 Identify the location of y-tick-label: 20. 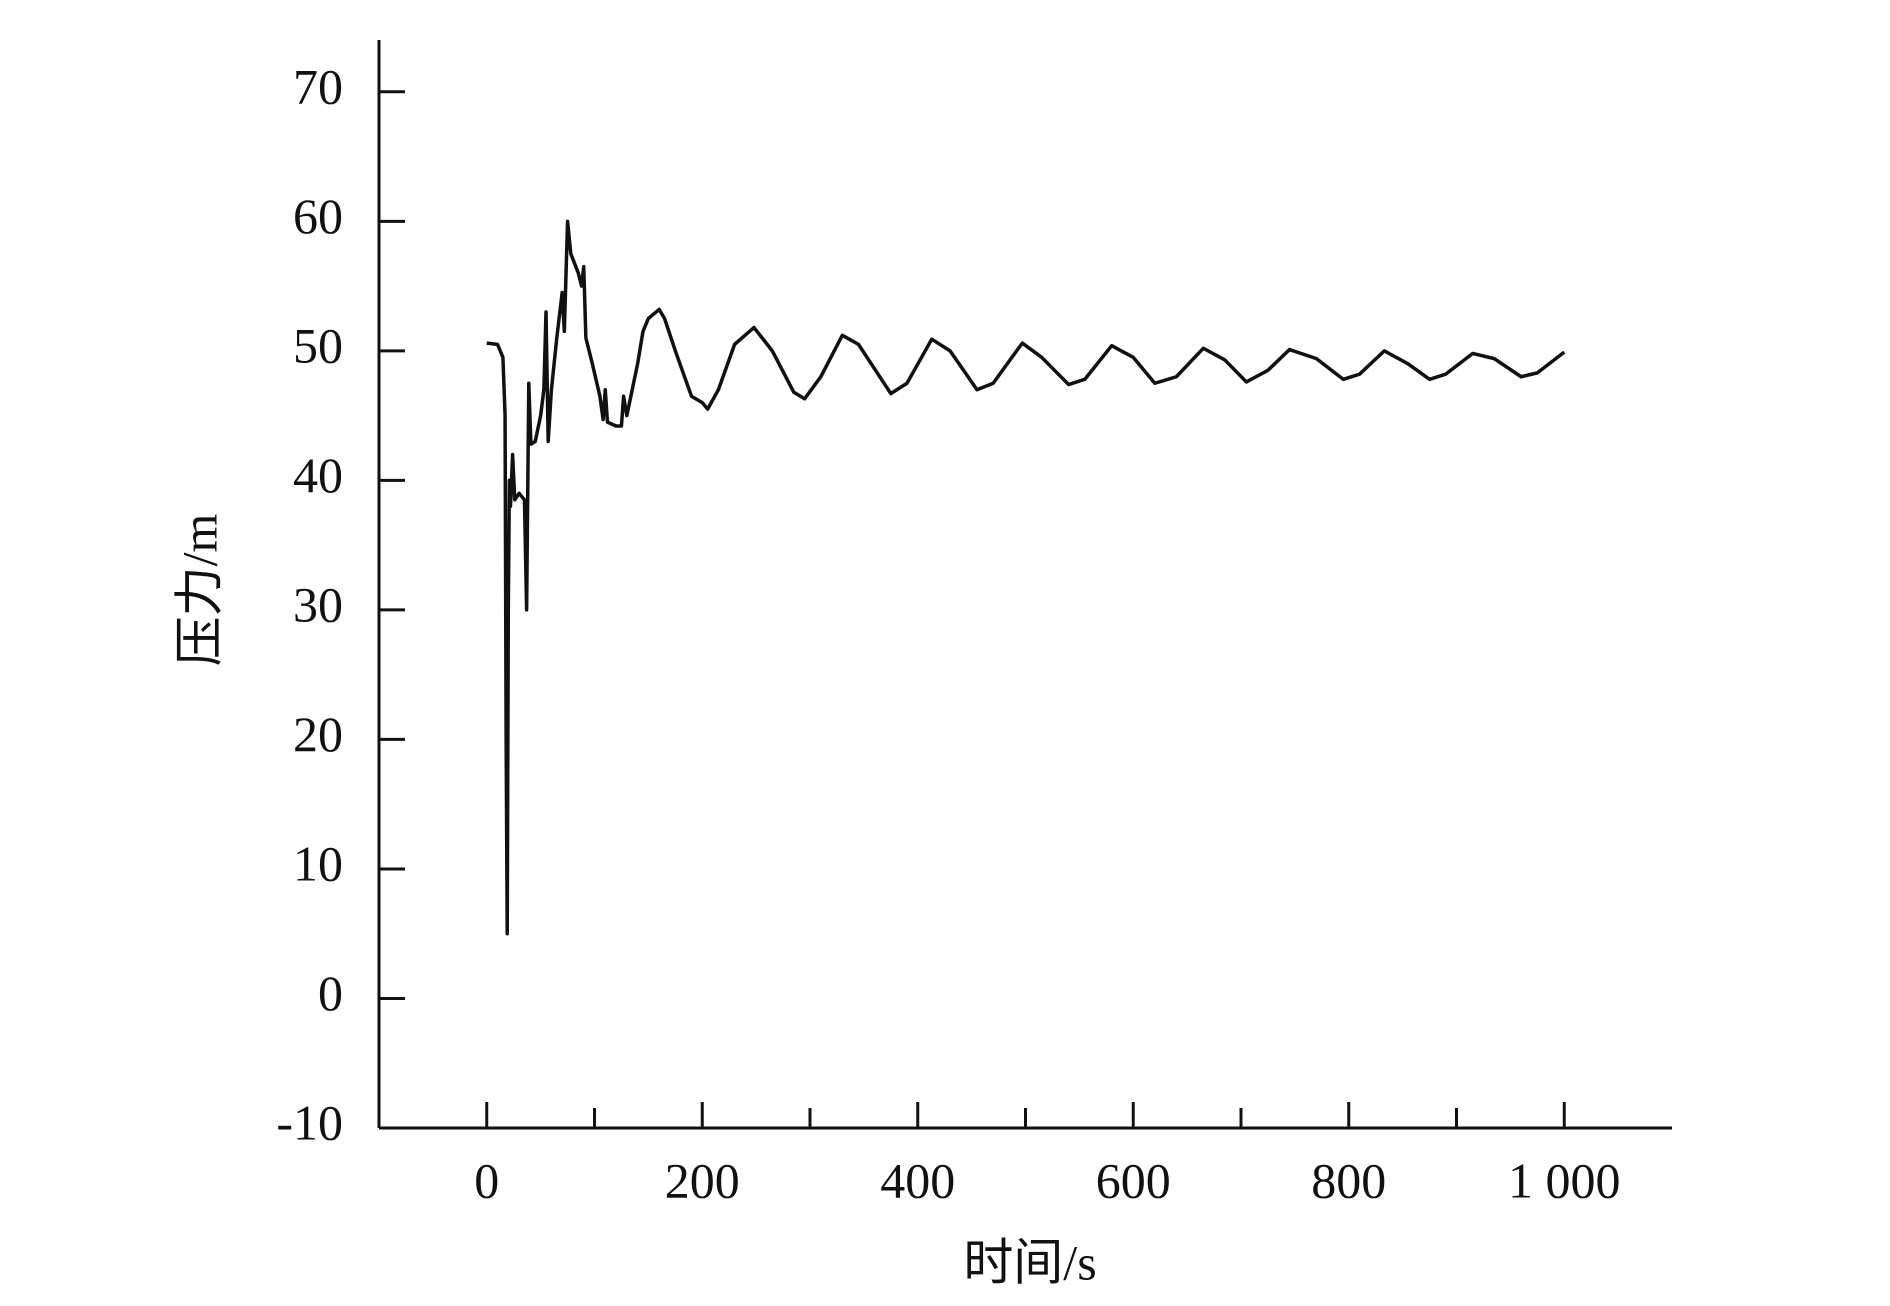
(318, 734).